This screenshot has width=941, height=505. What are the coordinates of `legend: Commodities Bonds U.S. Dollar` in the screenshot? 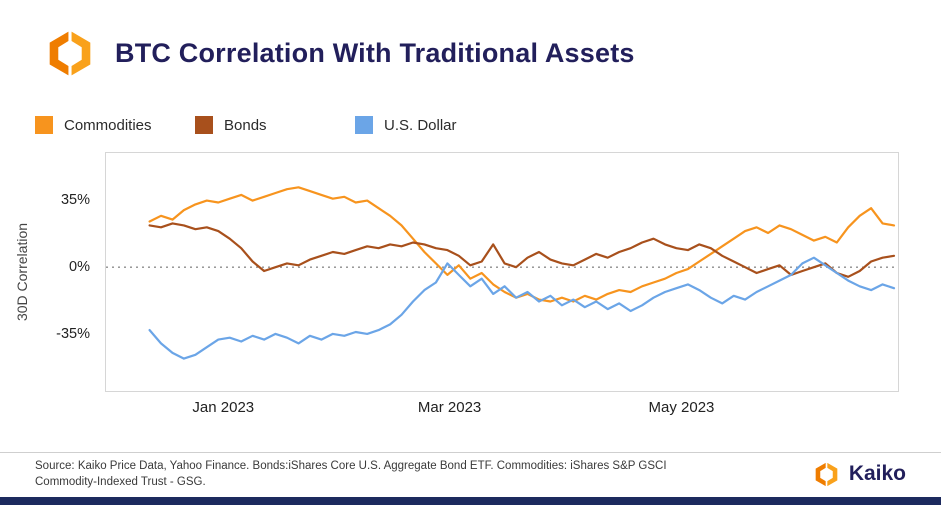 It's located at (275, 125).